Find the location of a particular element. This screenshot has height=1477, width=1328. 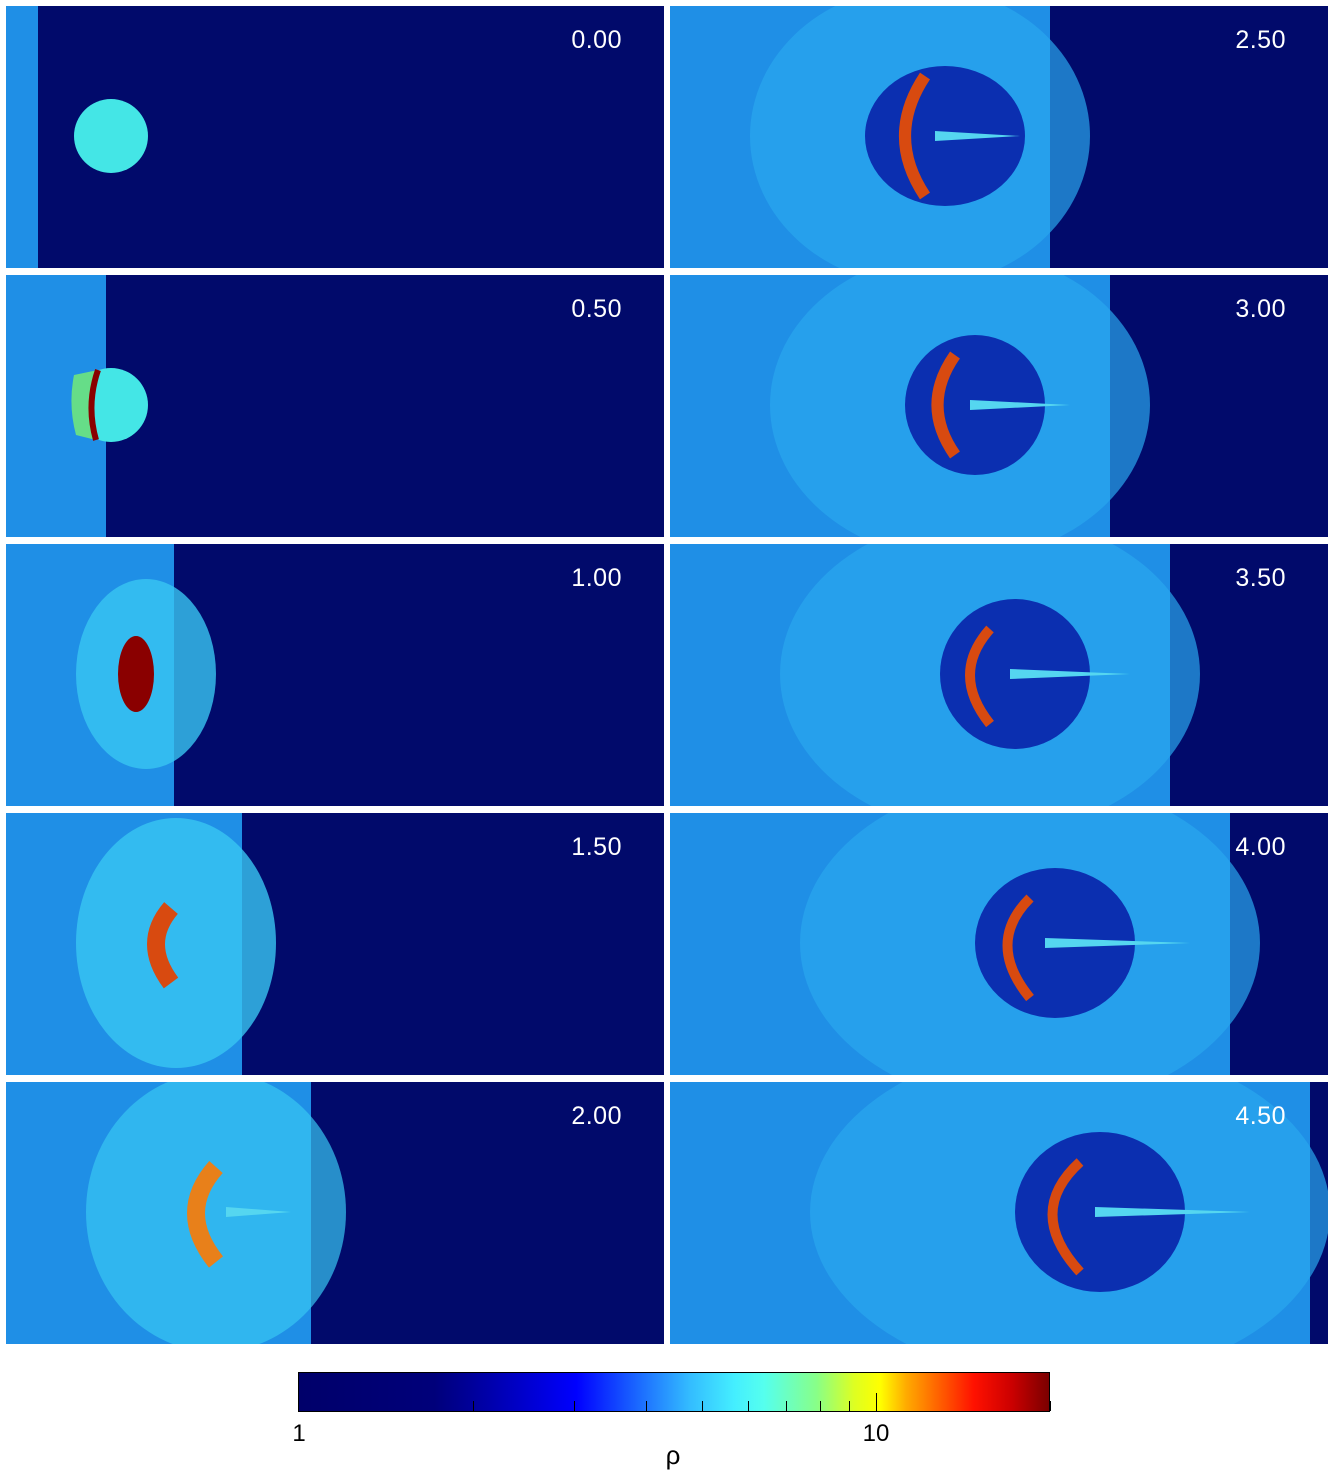

snapshot-panel-t250: 2.50 is located at coordinates (999, 137).